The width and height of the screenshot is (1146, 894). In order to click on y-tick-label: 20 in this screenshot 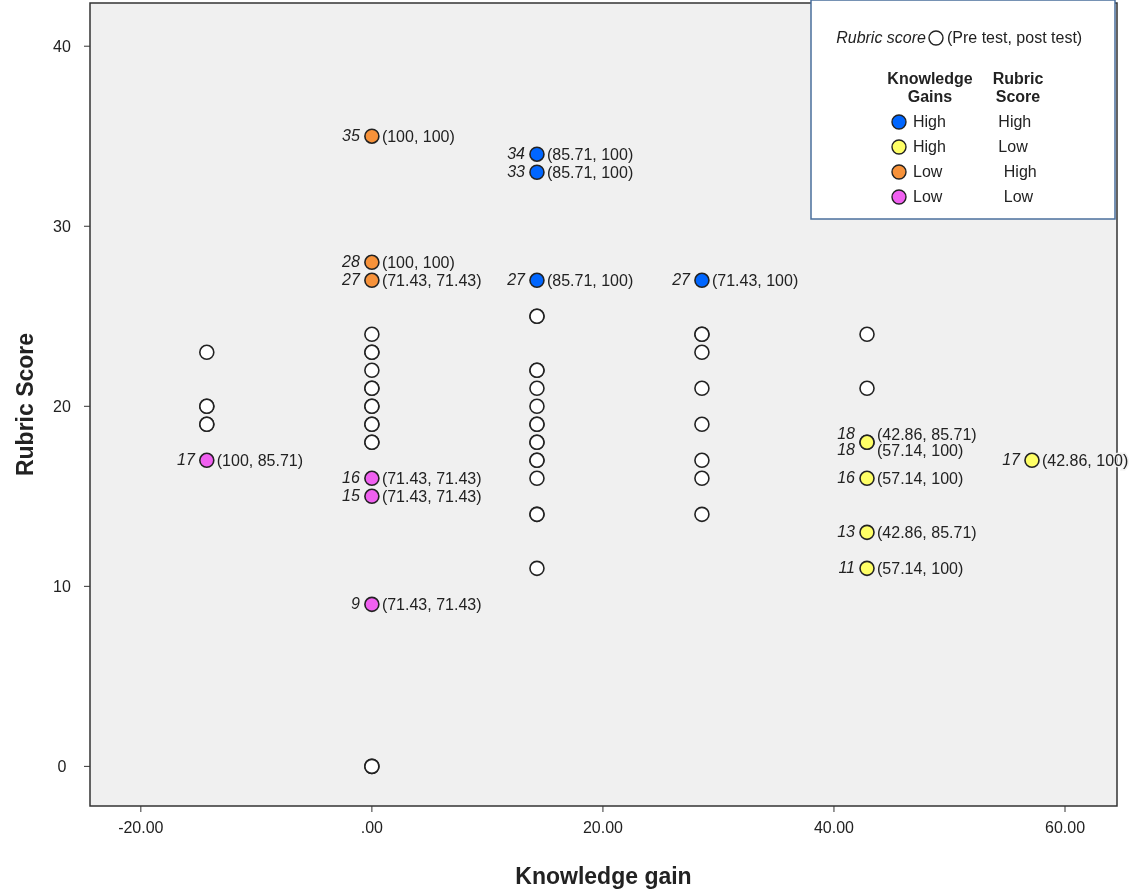, I will do `click(62, 407)`.